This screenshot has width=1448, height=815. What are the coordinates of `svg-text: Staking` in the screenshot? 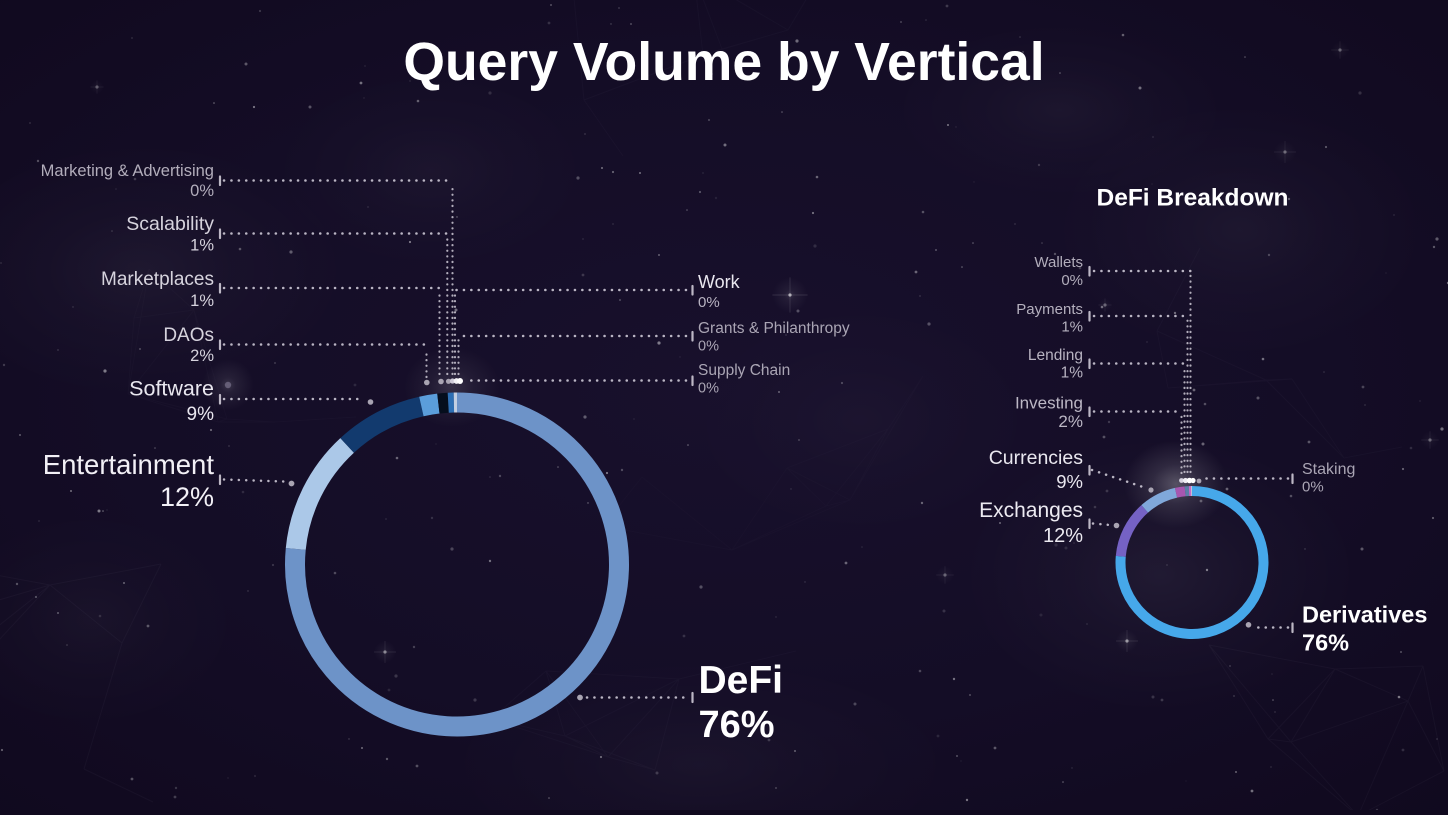 It's located at (1328, 469).